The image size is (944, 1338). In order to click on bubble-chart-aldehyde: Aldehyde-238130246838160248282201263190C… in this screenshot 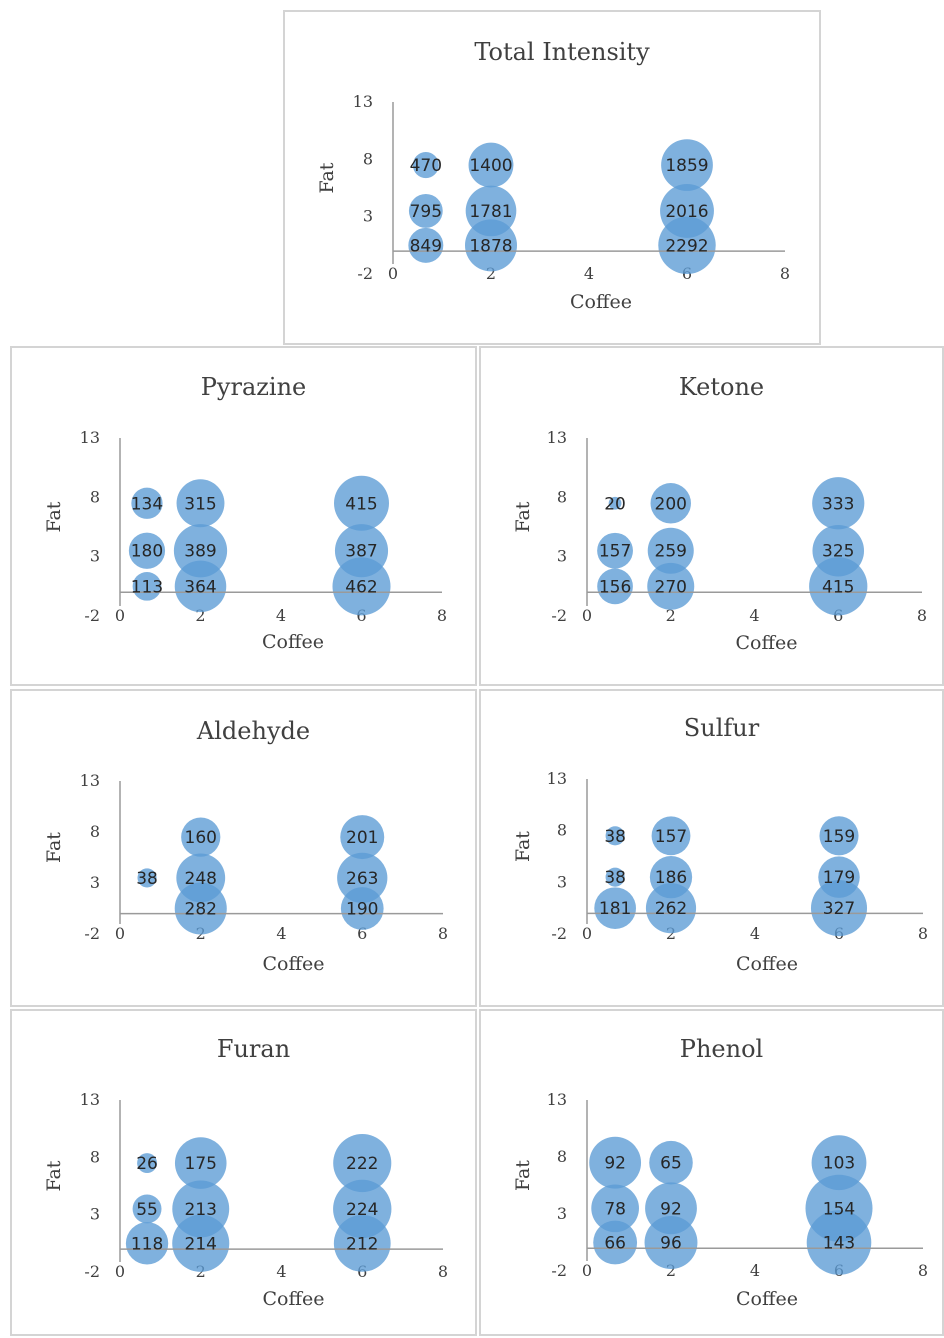, I will do `click(245, 846)`.